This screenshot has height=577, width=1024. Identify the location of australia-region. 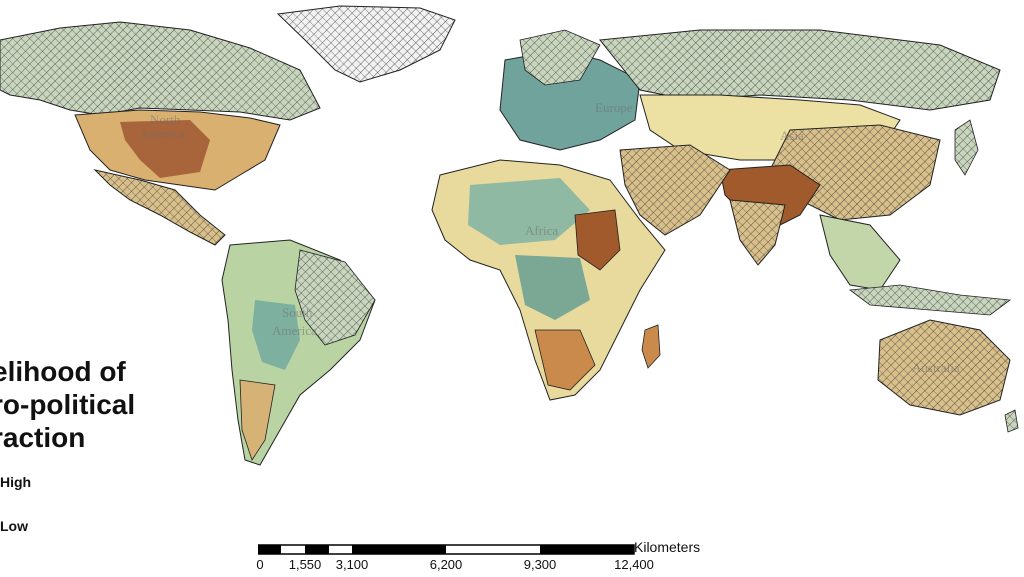
(944, 367).